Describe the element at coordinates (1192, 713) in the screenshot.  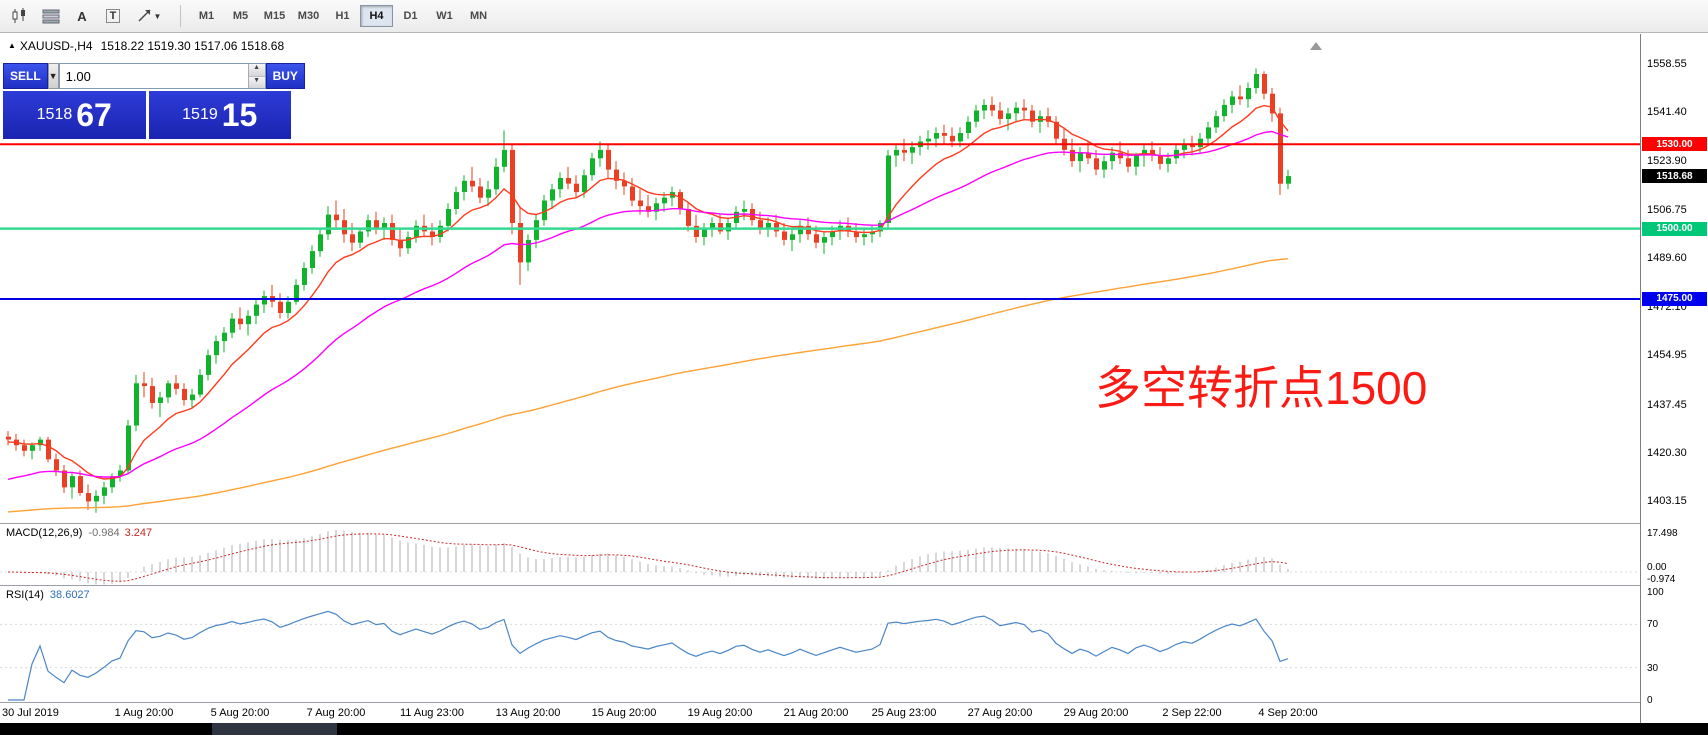
I see `time-label: 2 Sep 22:00` at that location.